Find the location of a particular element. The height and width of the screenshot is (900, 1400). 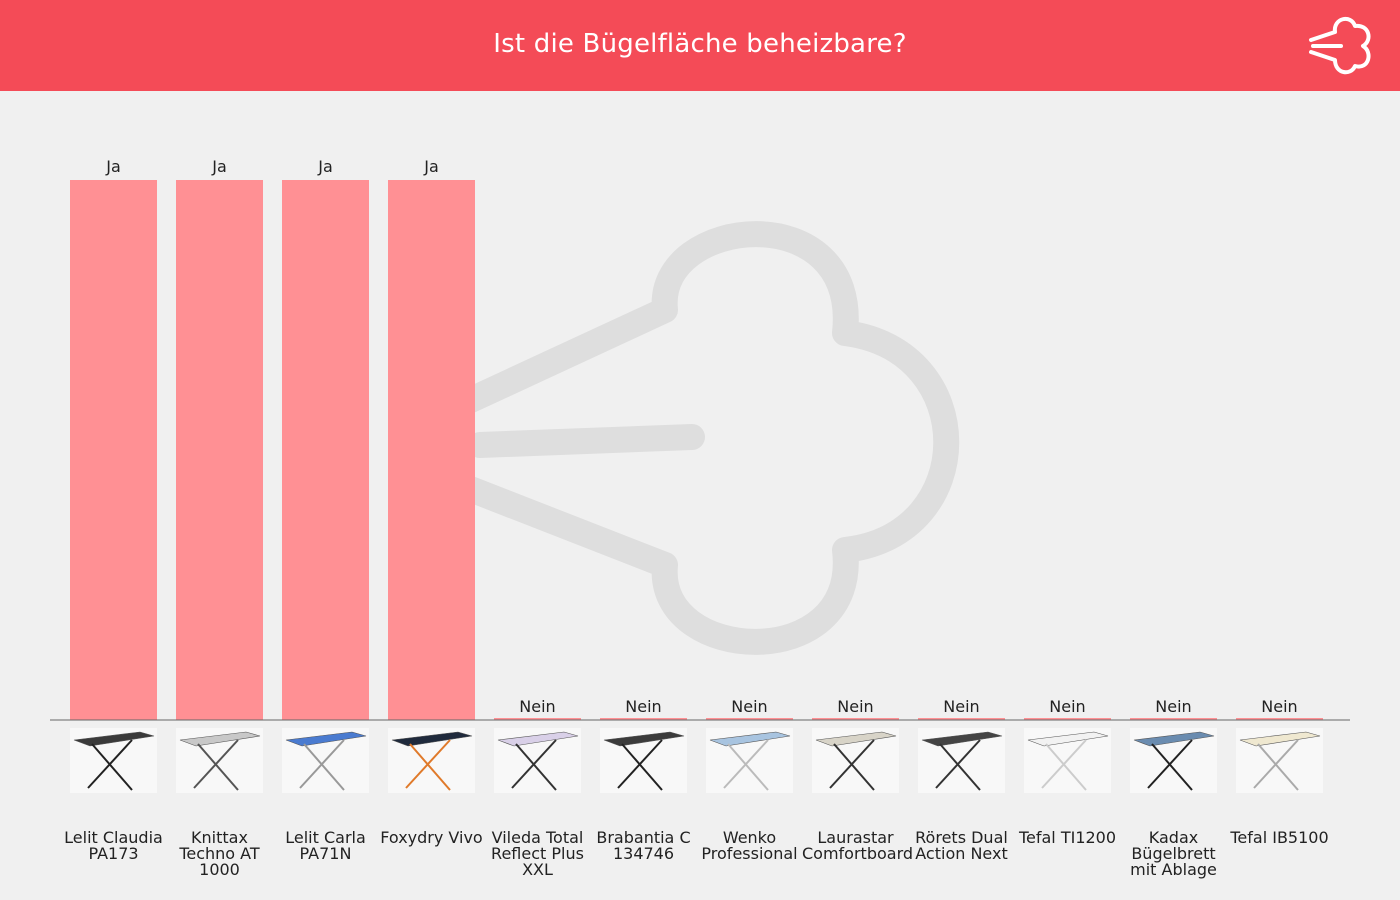

category-label: Wenko Professional is located at coordinates (749, 845).